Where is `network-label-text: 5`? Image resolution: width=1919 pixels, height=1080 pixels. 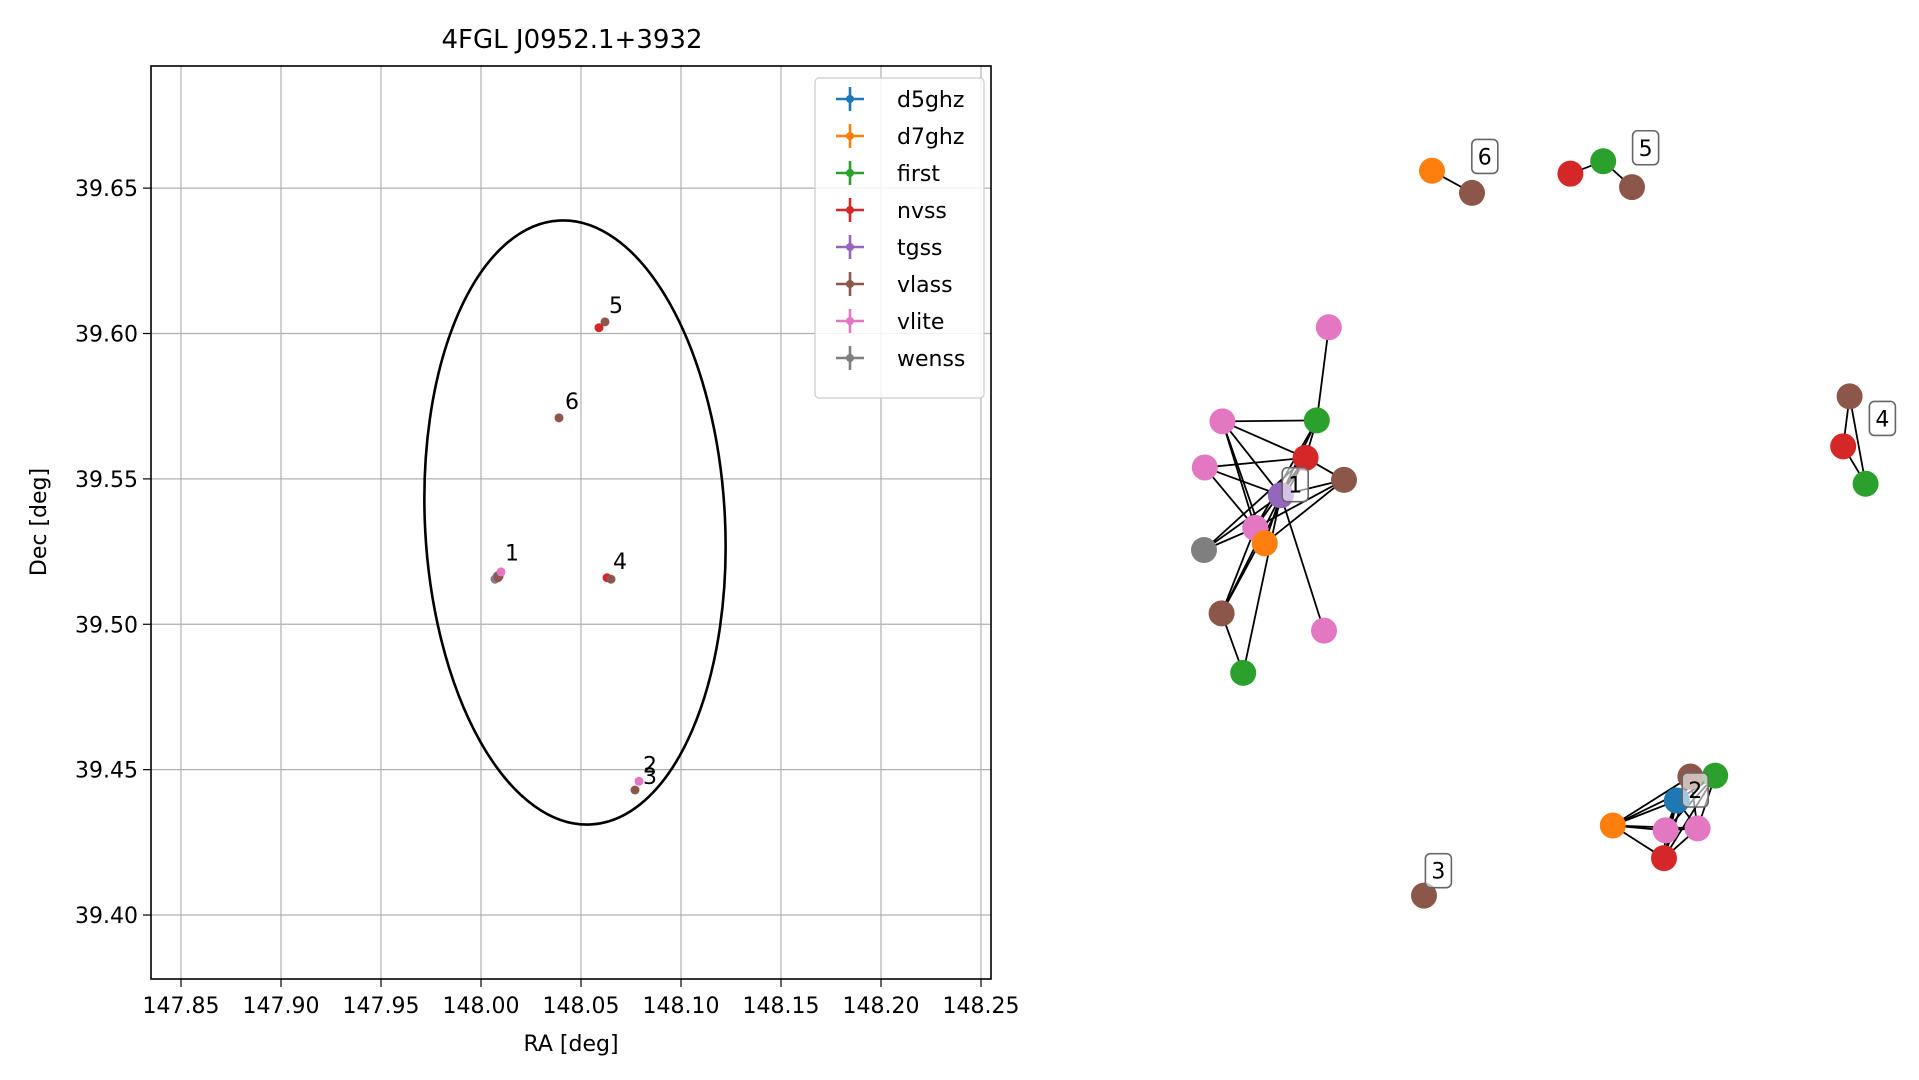 network-label-text: 5 is located at coordinates (1646, 149).